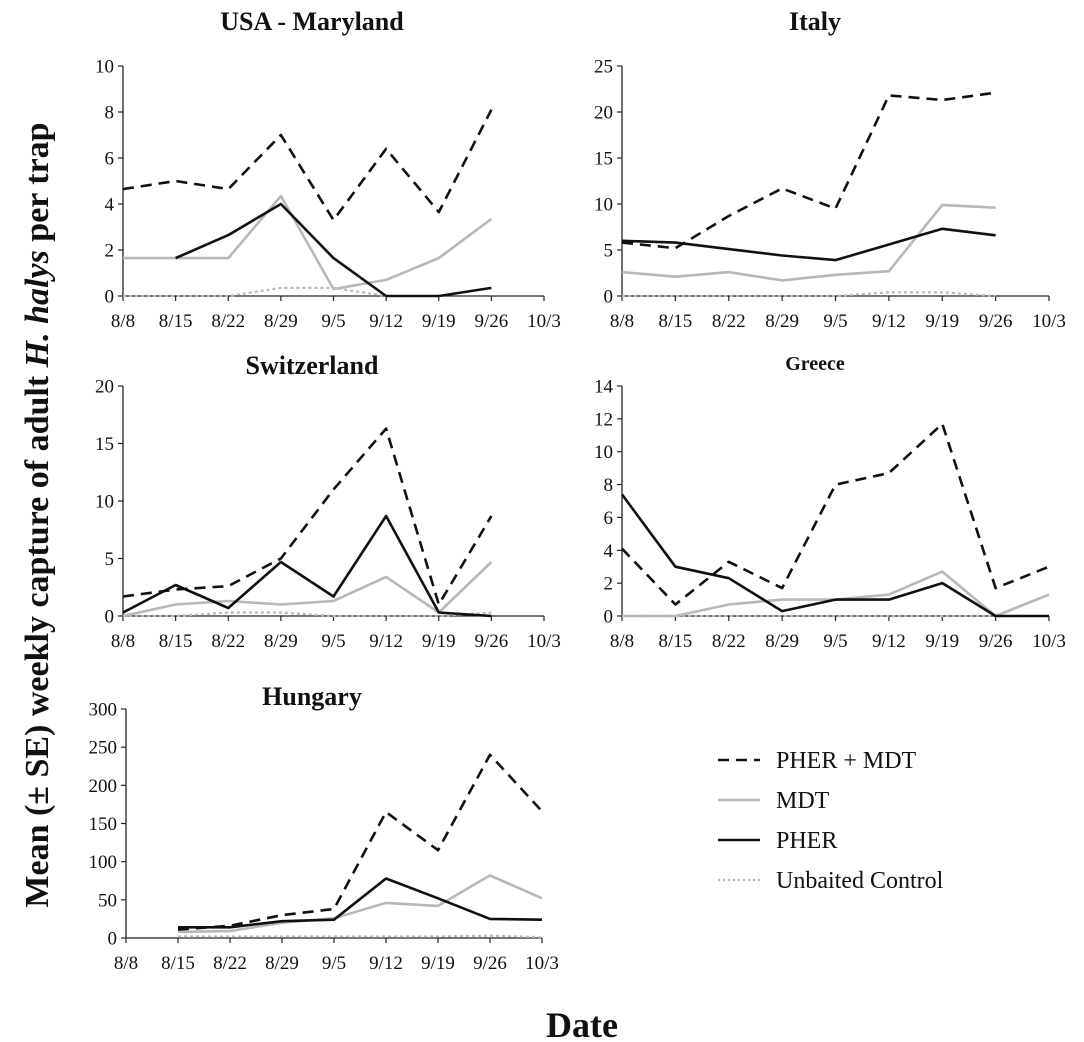  What do you see at coordinates (609, 584) in the screenshot?
I see `y-tick-label: 2` at bounding box center [609, 584].